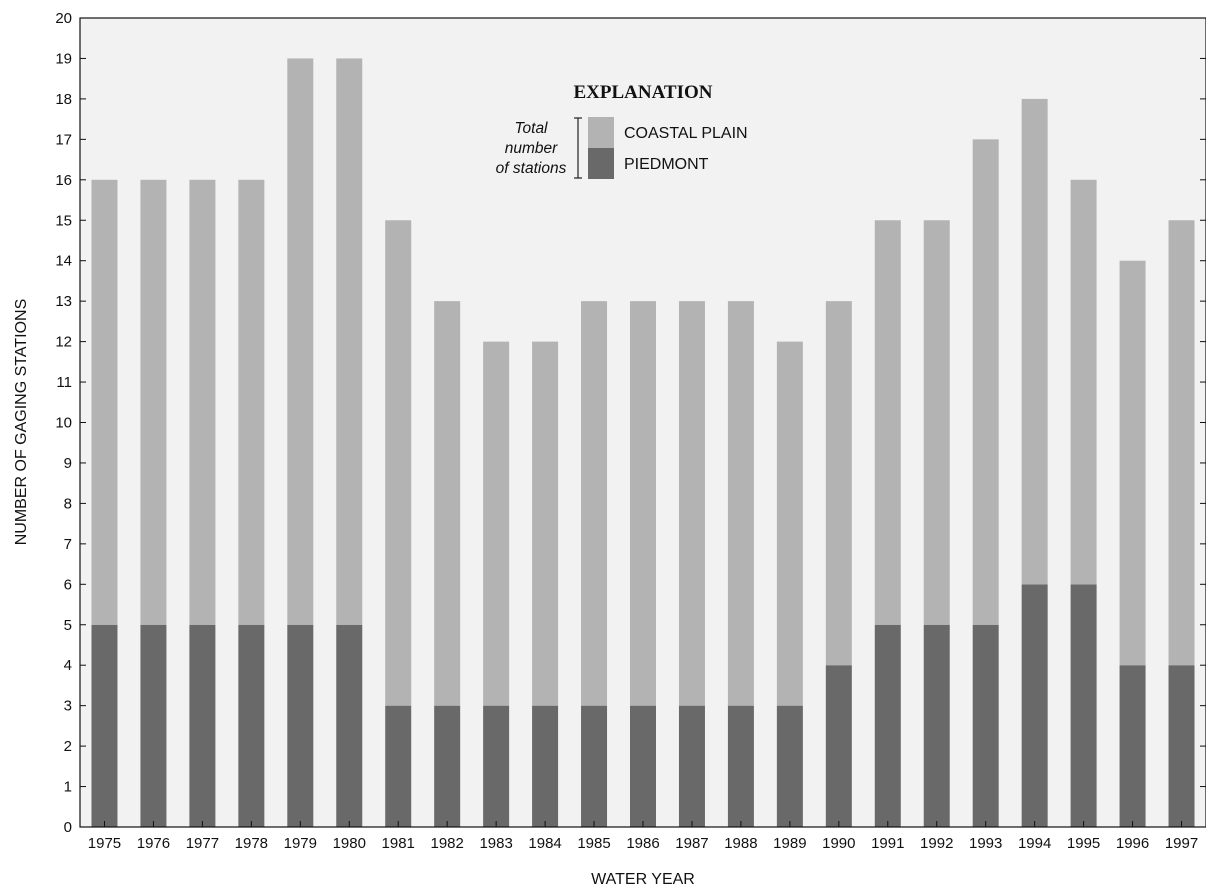 This screenshot has height=886, width=1206. Describe the element at coordinates (985, 843) in the screenshot. I see `x-tick-label-1993: 1993` at that location.